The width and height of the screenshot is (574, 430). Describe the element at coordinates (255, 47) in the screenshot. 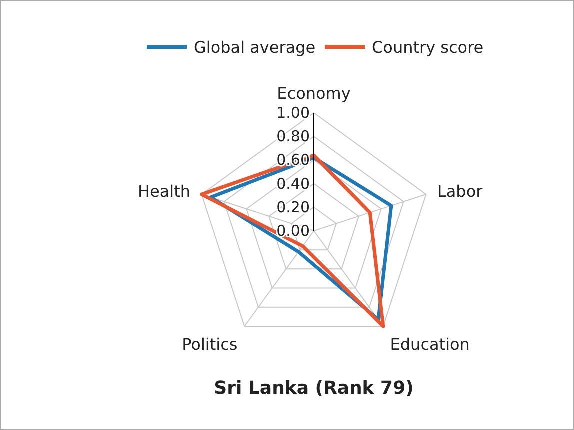

I see `legend-label: Global average` at that location.